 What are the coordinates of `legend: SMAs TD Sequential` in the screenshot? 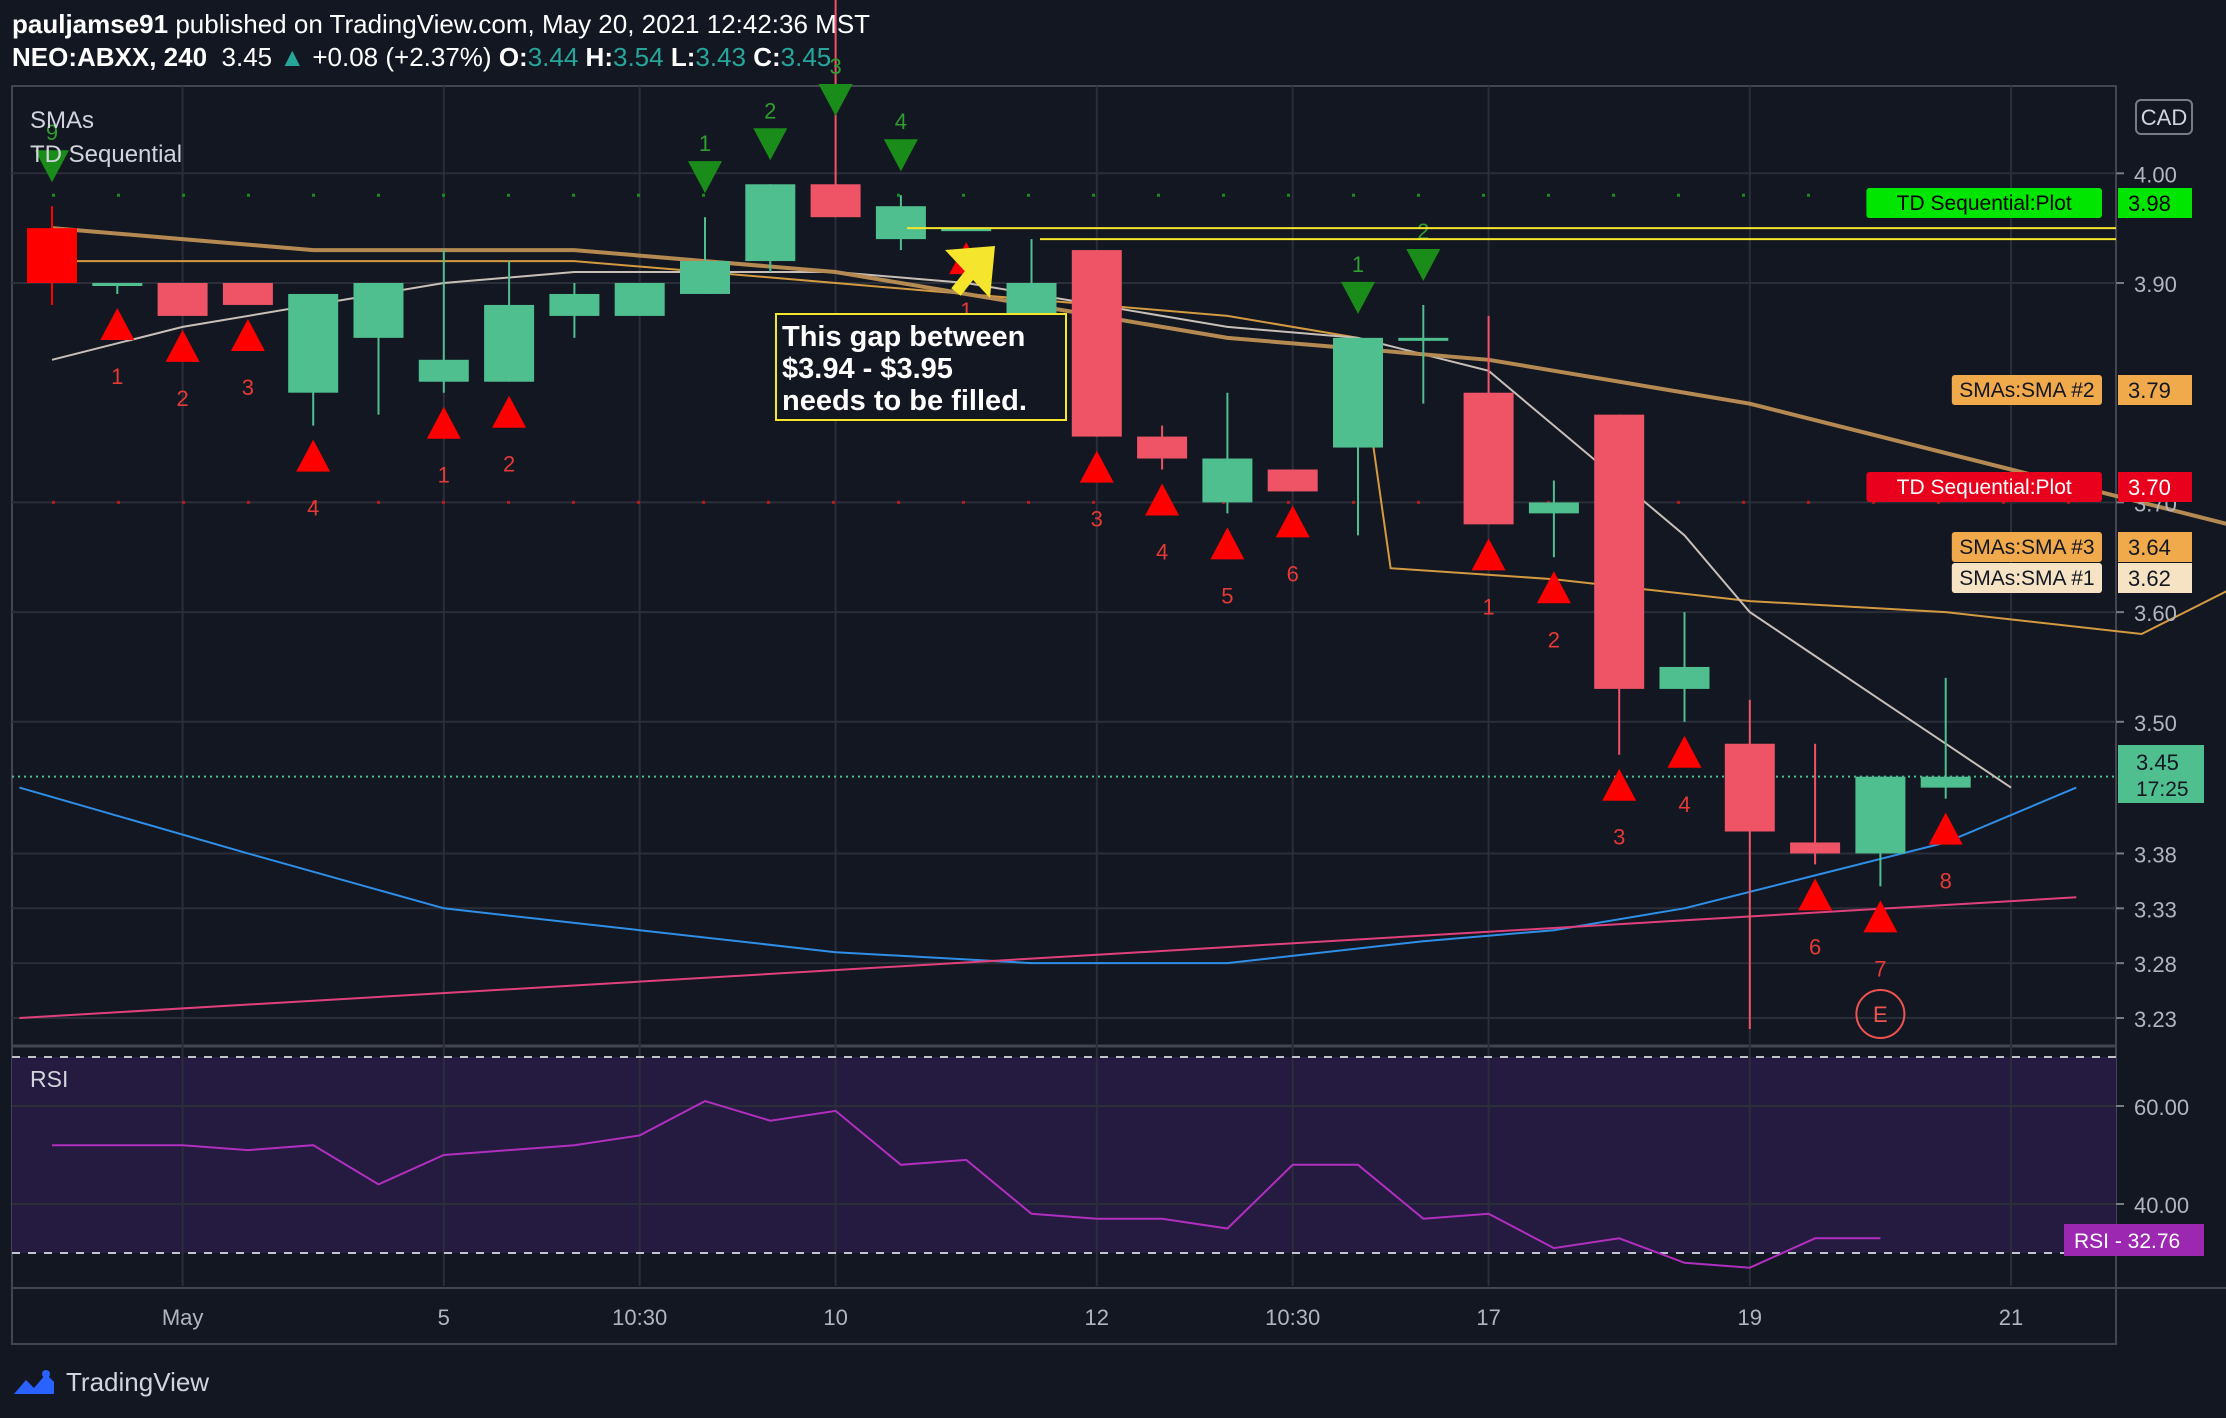 It's located at (106, 137).